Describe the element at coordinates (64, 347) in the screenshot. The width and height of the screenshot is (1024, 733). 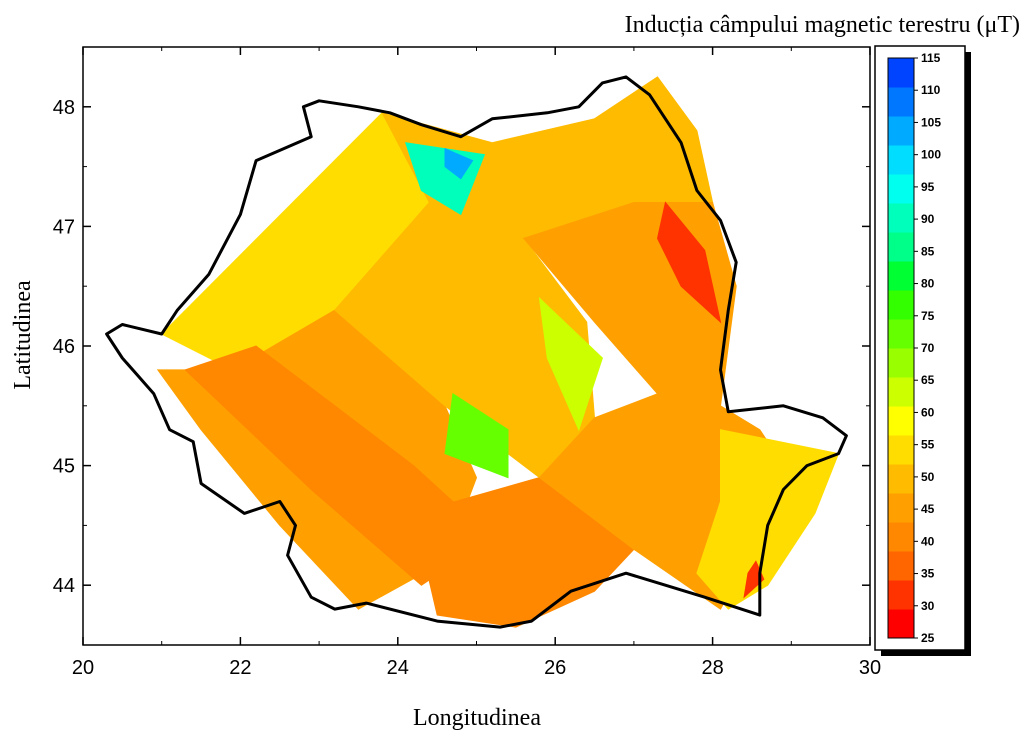
I see `y-tick-label: 46` at that location.